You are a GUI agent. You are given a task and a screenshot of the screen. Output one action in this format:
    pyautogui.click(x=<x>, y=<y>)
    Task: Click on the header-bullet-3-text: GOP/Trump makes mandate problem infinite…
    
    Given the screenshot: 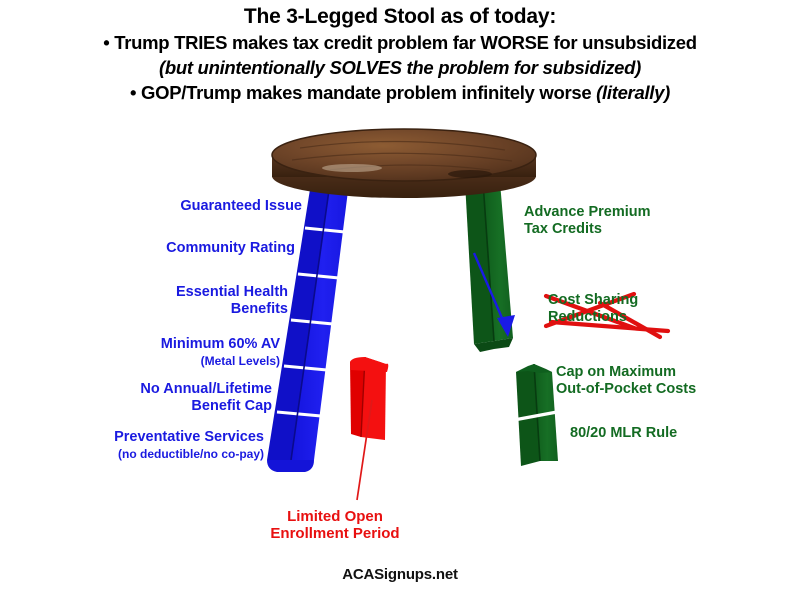 What is the action you would take?
    pyautogui.click(x=369, y=92)
    